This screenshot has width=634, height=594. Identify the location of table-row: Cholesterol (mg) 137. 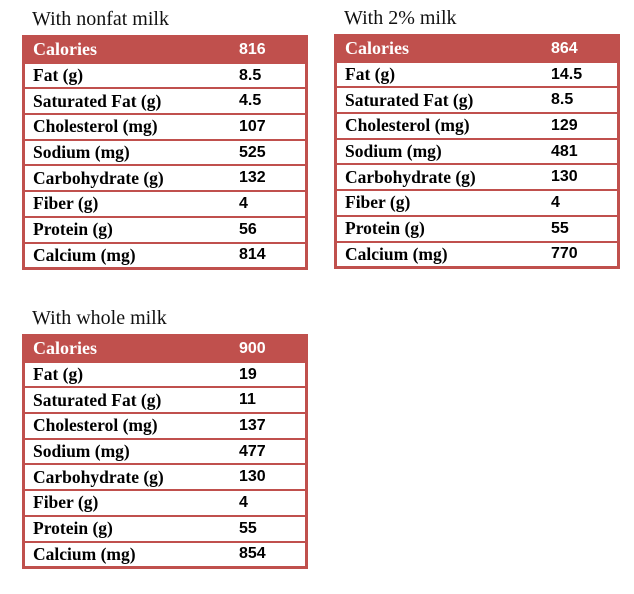
(165, 426).